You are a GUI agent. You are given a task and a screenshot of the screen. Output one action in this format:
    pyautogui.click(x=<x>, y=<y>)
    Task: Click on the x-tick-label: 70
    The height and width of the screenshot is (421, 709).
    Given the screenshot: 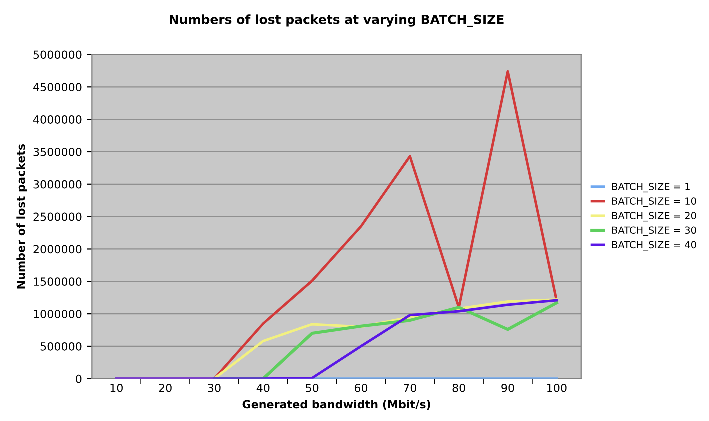 What is the action you would take?
    pyautogui.click(x=410, y=388)
    